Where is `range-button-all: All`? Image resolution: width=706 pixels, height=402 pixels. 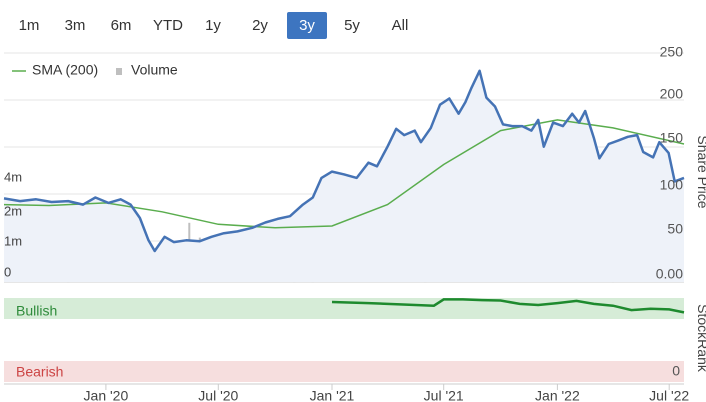 range-button-all: All is located at coordinates (400, 25).